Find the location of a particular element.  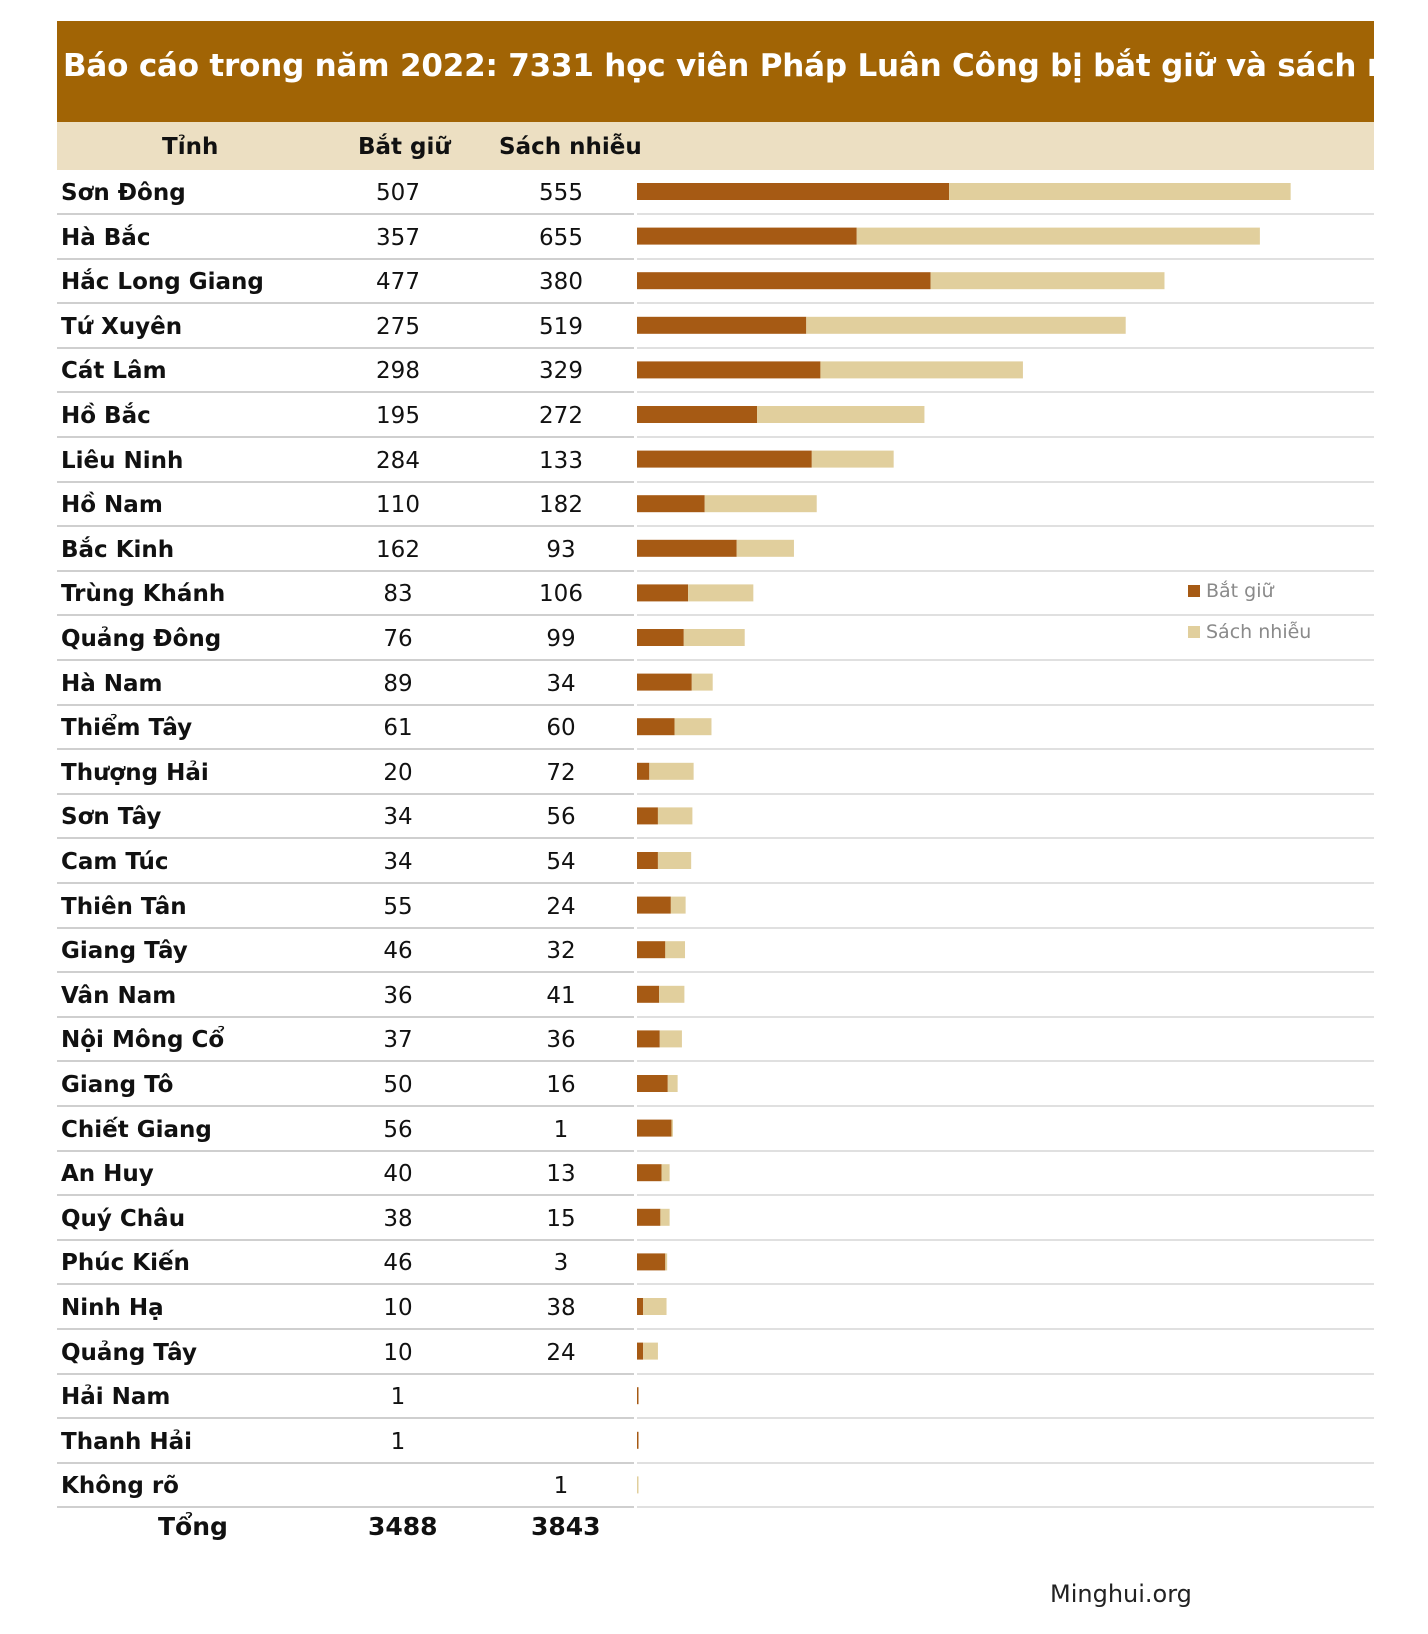

row-harassed: 24 is located at coordinates (561, 906).